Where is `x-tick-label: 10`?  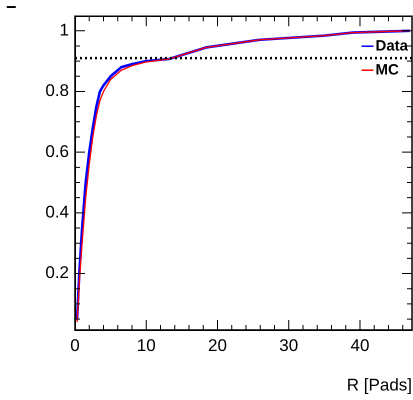 x-tick-label: 10 is located at coordinates (146, 345).